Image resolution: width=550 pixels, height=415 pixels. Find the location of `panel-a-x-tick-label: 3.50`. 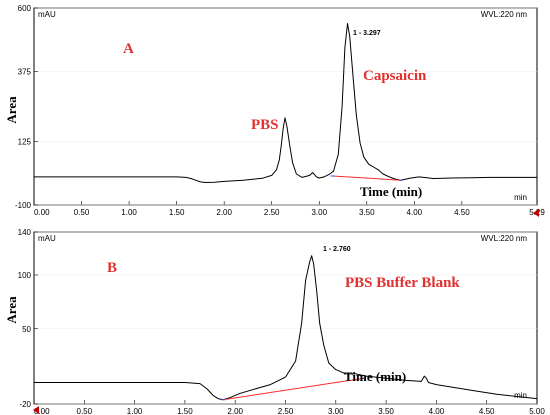

panel-a-x-tick-label: 3.50 is located at coordinates (367, 212).